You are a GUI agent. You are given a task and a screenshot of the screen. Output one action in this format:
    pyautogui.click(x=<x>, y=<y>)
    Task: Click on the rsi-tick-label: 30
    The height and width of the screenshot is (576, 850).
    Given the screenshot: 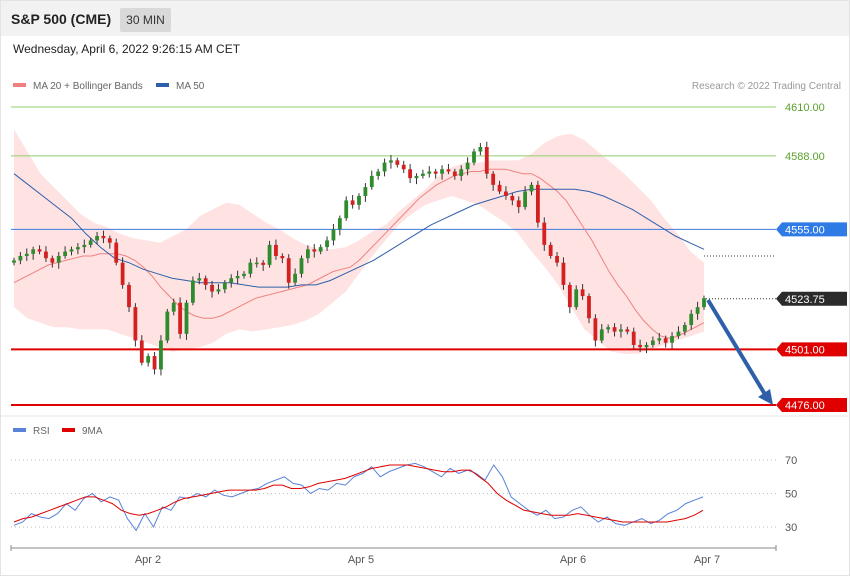 What is the action you would take?
    pyautogui.click(x=791, y=528)
    